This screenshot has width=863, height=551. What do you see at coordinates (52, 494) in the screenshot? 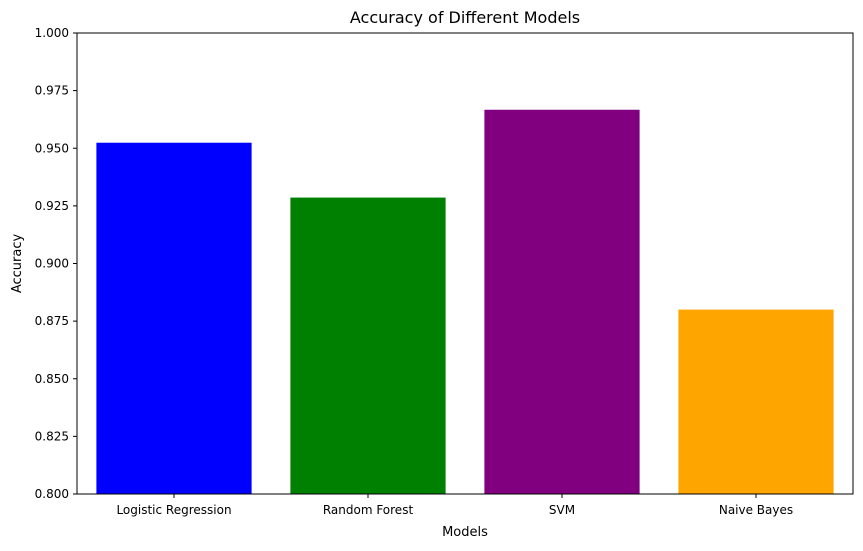
I see `y-tick-label: 0.800` at bounding box center [52, 494].